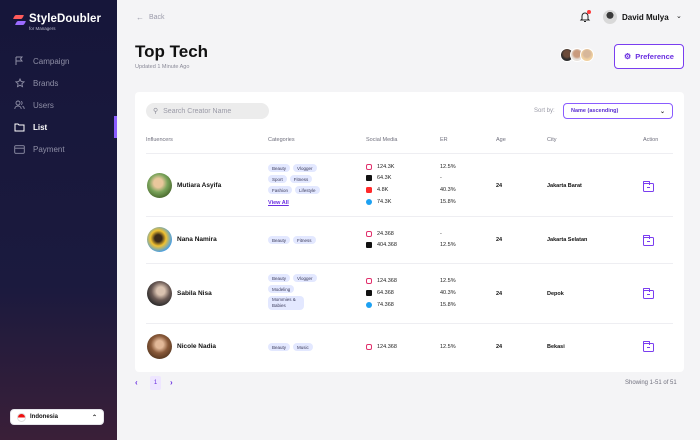 This screenshot has height=440, width=700. Describe the element at coordinates (610, 17) in the screenshot. I see `user-avatar` at that location.